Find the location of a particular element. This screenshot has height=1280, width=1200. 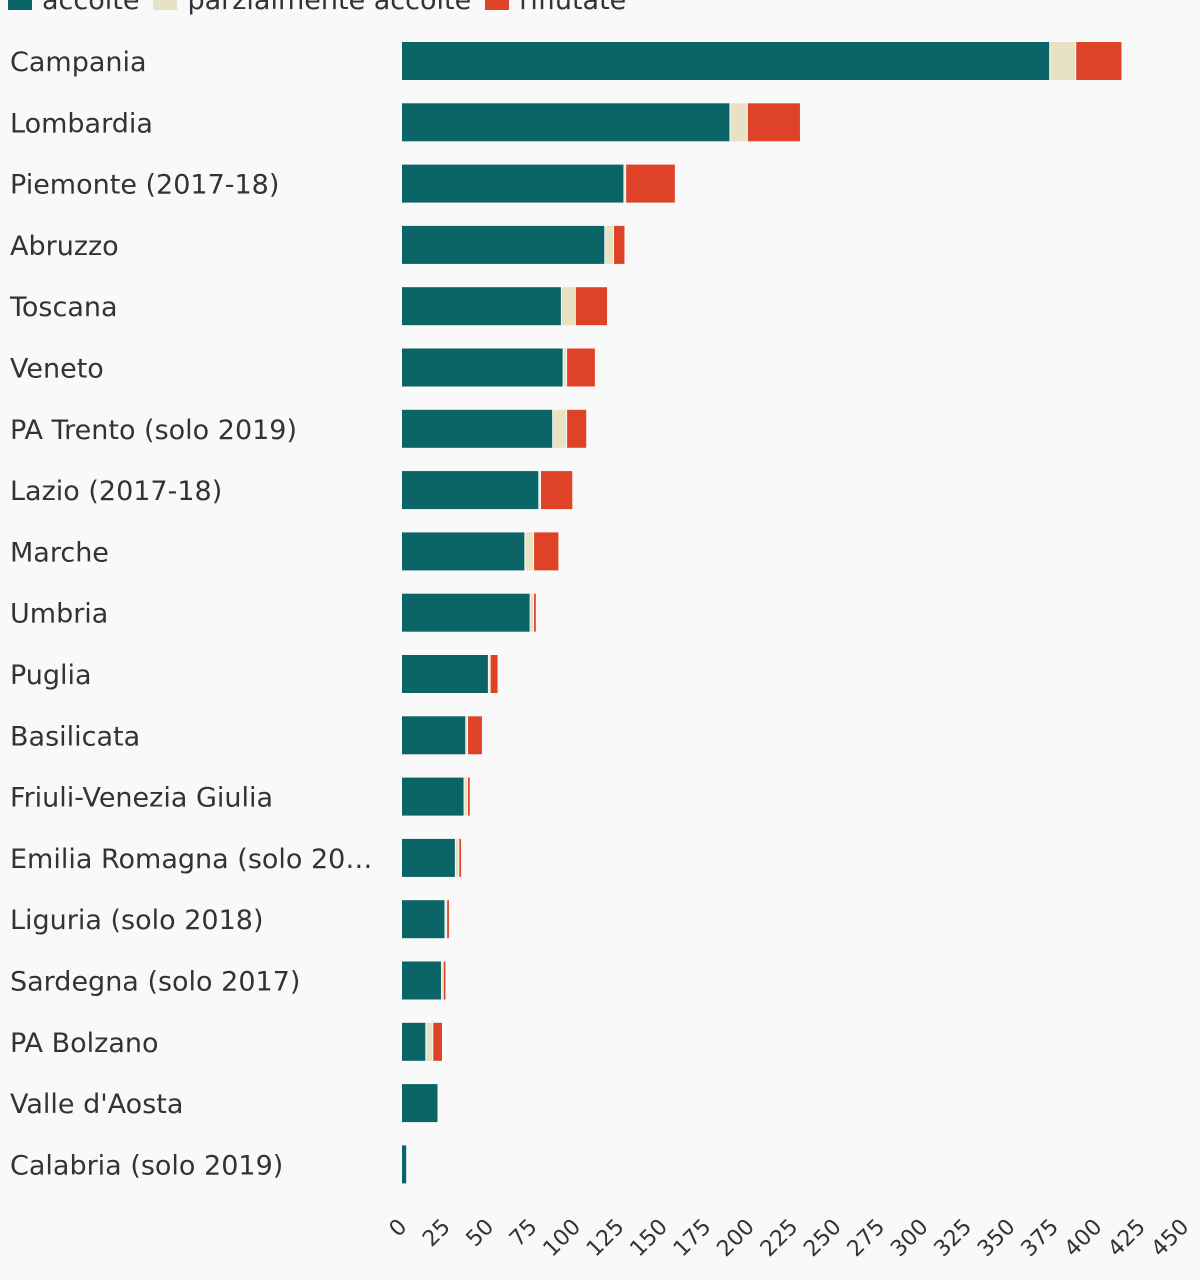

x-tick-label: 375 is located at coordinates (1040, 1238).